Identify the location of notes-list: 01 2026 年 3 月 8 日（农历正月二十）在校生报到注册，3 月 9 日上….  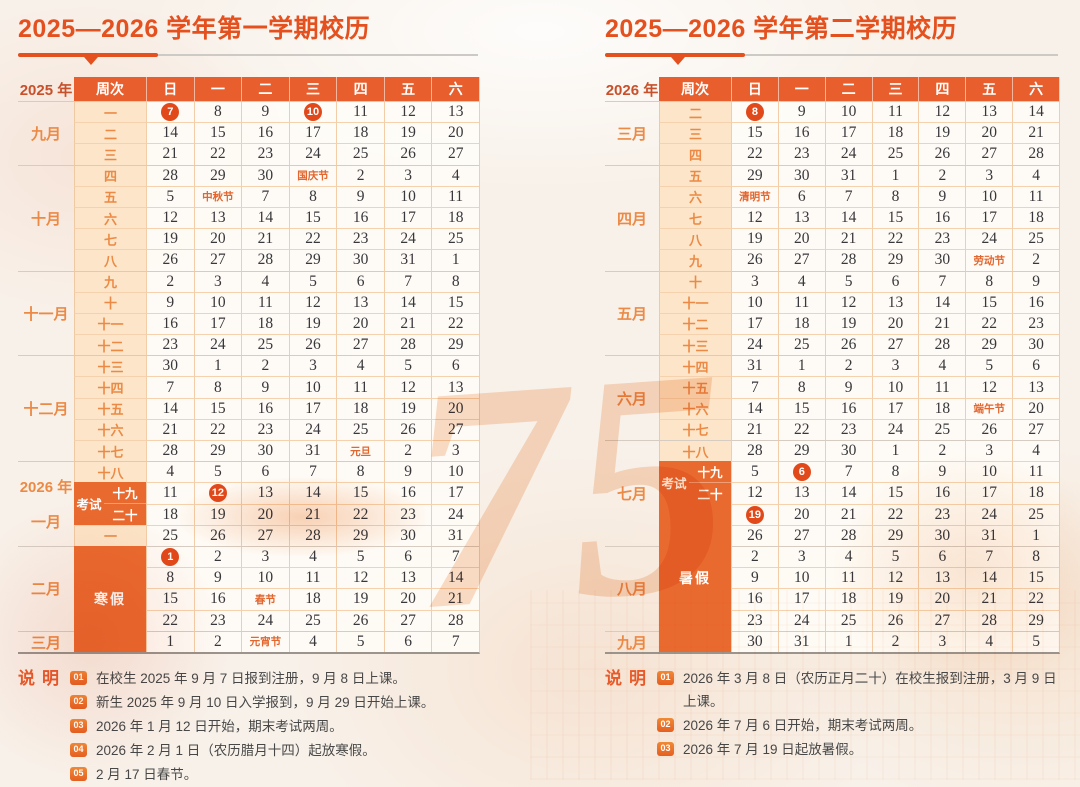
(858, 714).